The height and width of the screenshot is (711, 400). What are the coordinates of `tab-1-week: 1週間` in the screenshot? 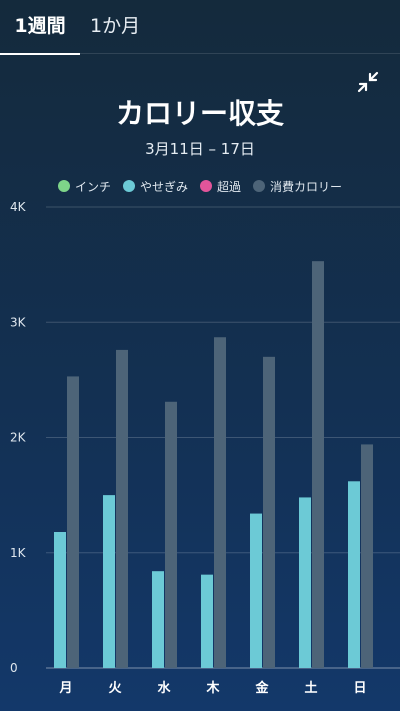 It's located at (40, 27).